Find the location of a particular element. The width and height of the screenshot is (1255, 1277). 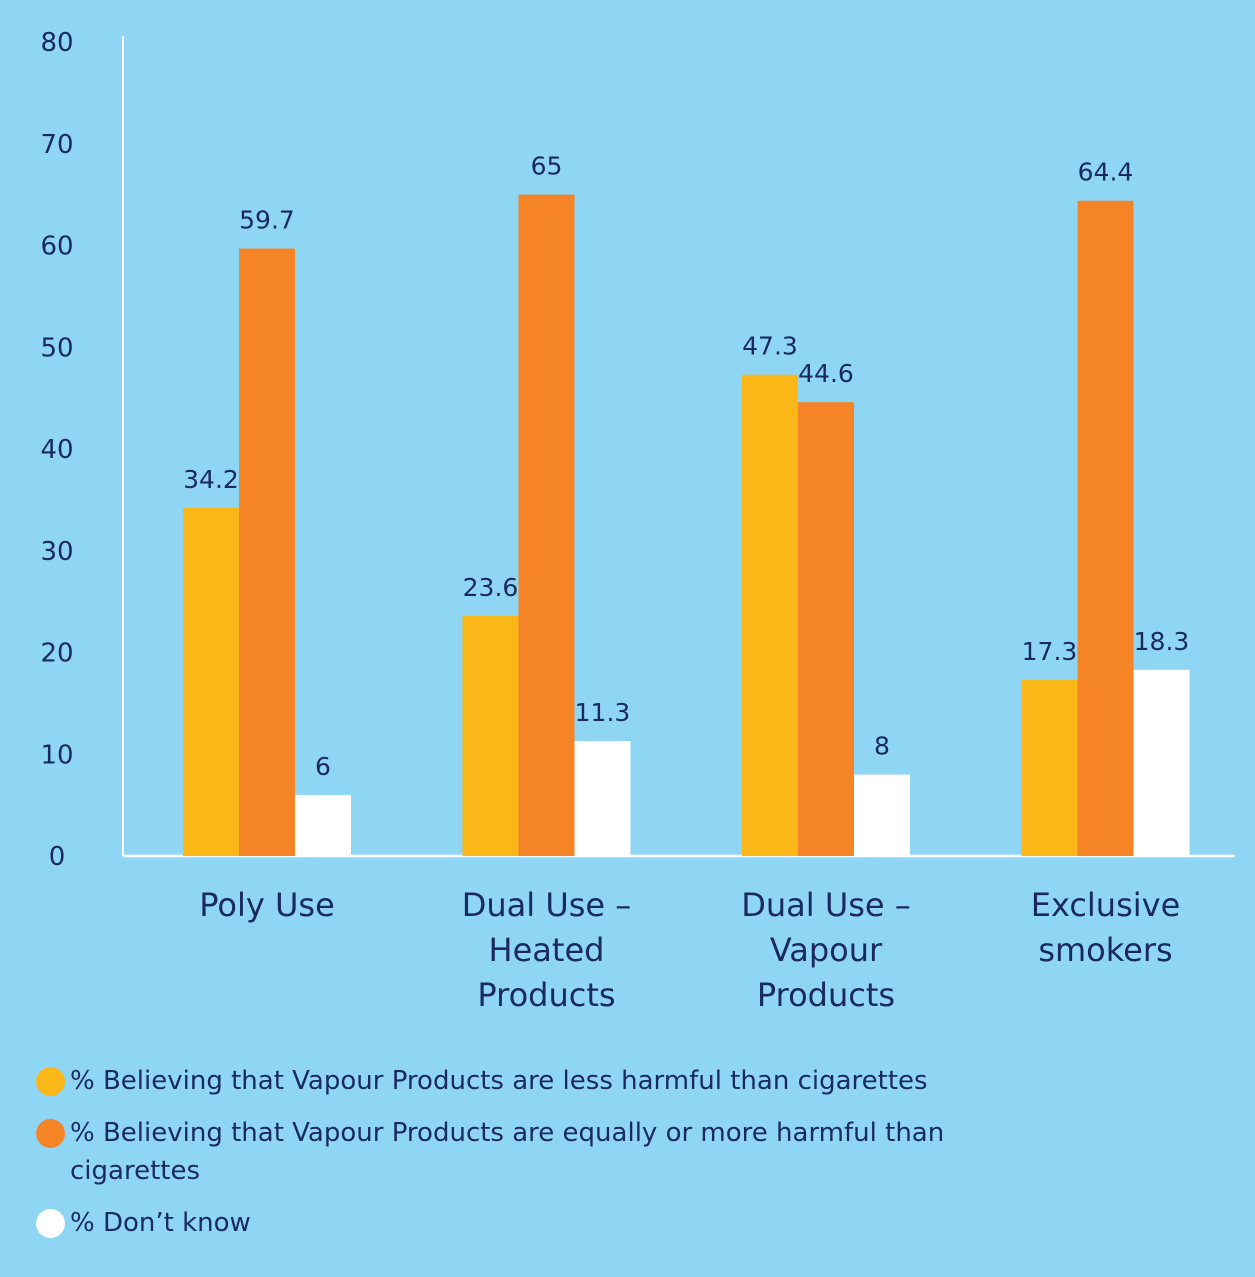

data-label: 18.3 is located at coordinates (1162, 641).